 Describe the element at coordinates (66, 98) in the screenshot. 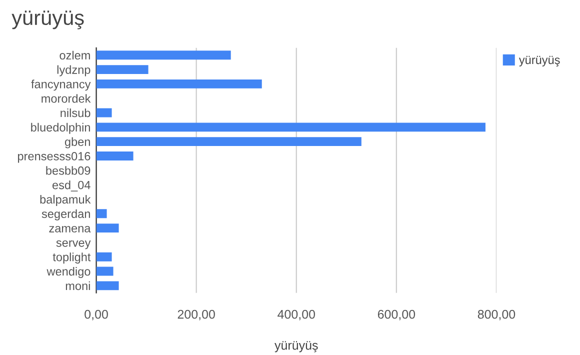

I see `y-tick-label: morordek` at that location.